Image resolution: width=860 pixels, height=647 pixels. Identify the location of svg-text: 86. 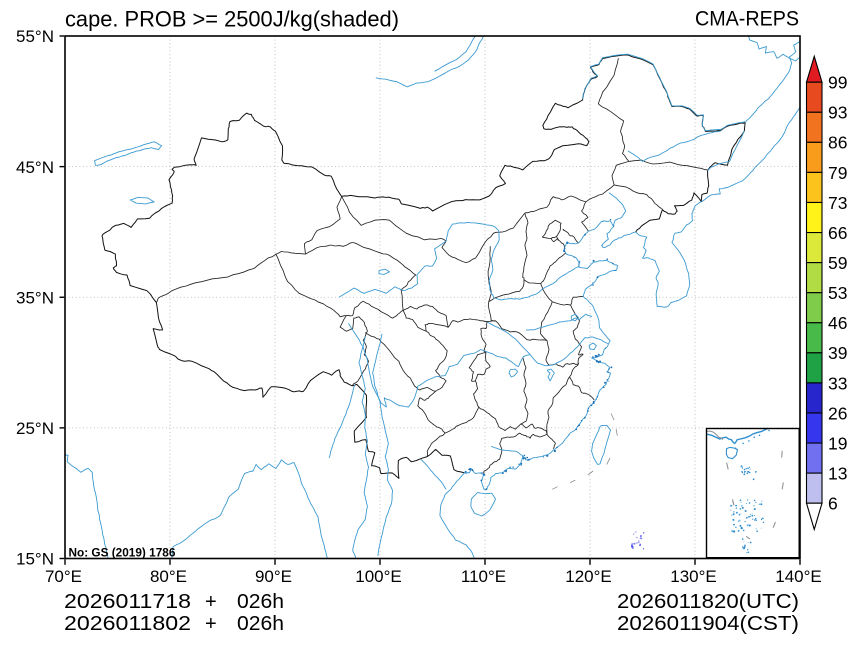
(837, 143).